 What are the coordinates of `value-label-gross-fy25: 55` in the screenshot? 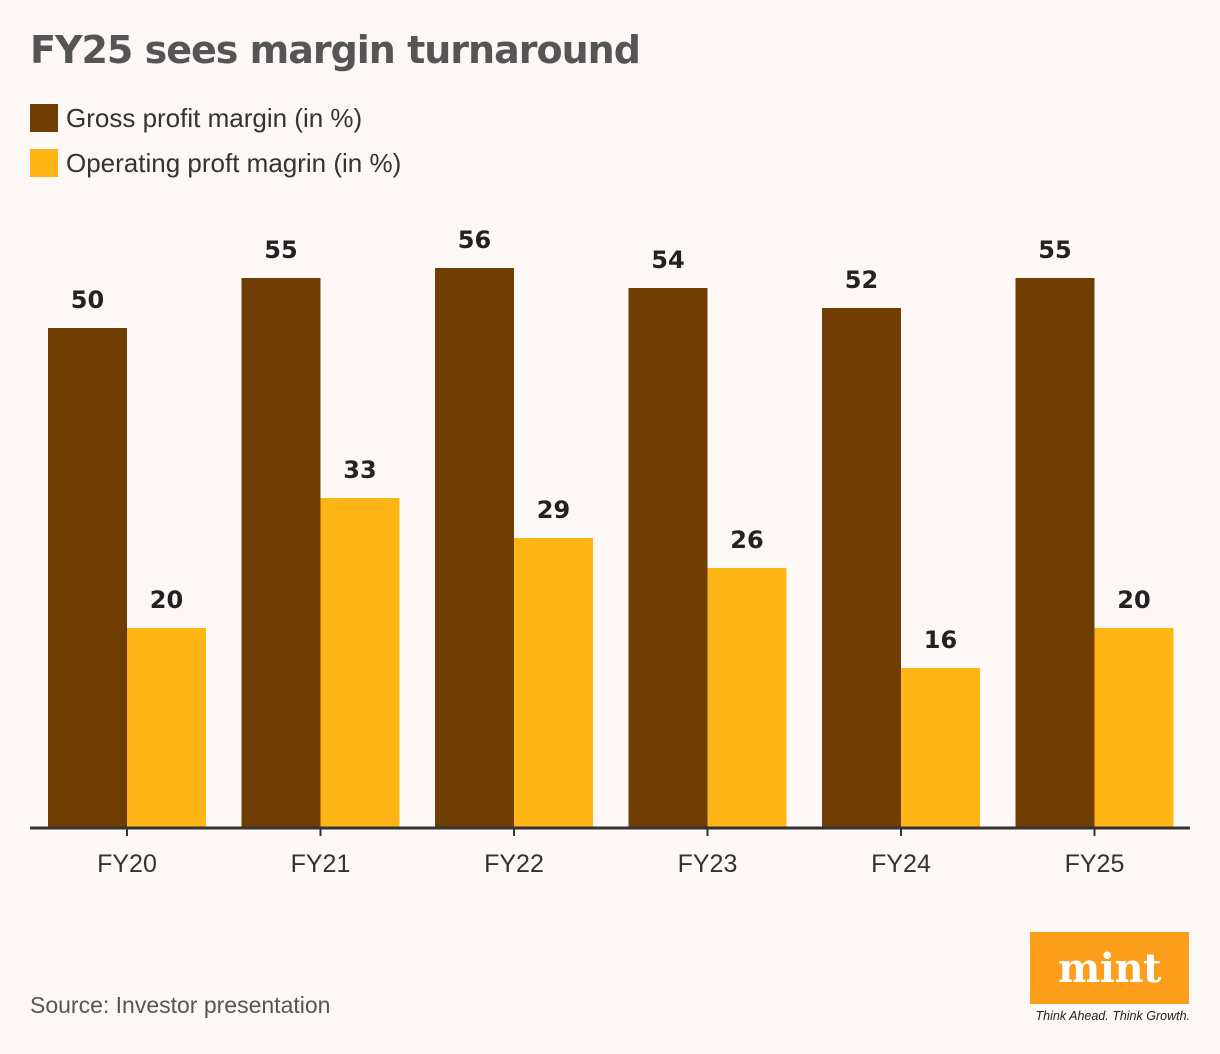 It's located at (1054, 250).